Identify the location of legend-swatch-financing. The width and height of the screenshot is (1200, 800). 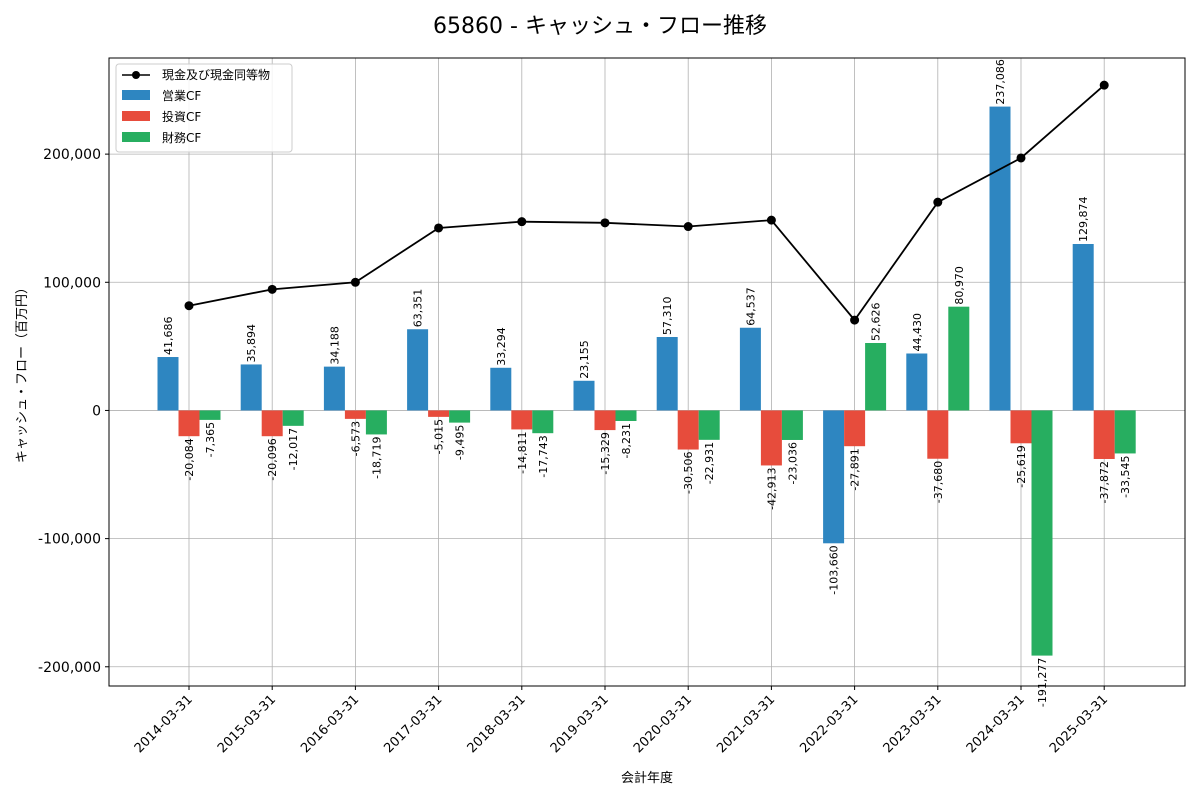
(136, 137).